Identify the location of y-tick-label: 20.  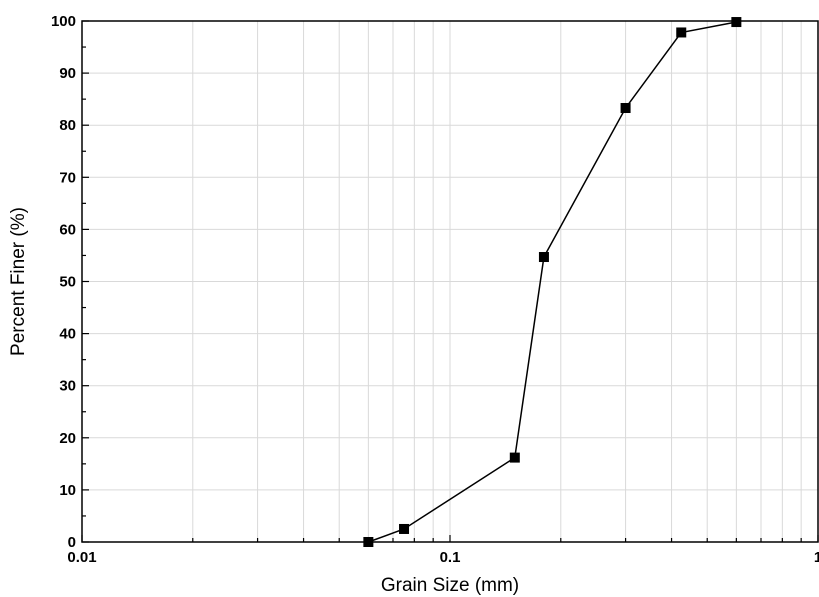
(67, 438).